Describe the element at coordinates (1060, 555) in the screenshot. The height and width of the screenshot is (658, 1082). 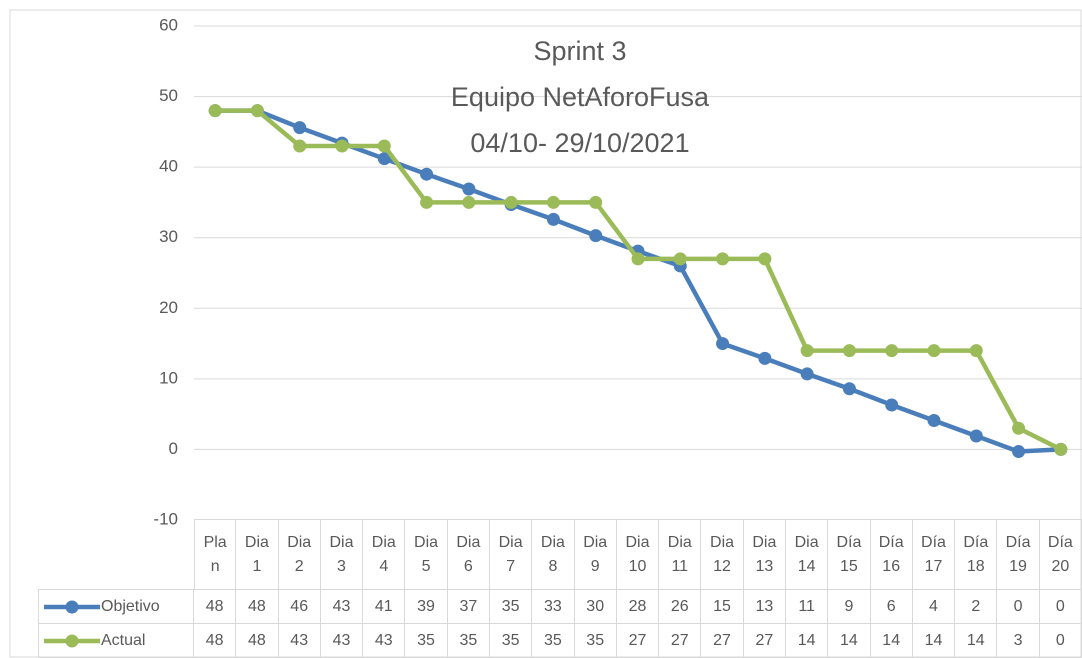
I see `x-tick-label: Día 20` at that location.